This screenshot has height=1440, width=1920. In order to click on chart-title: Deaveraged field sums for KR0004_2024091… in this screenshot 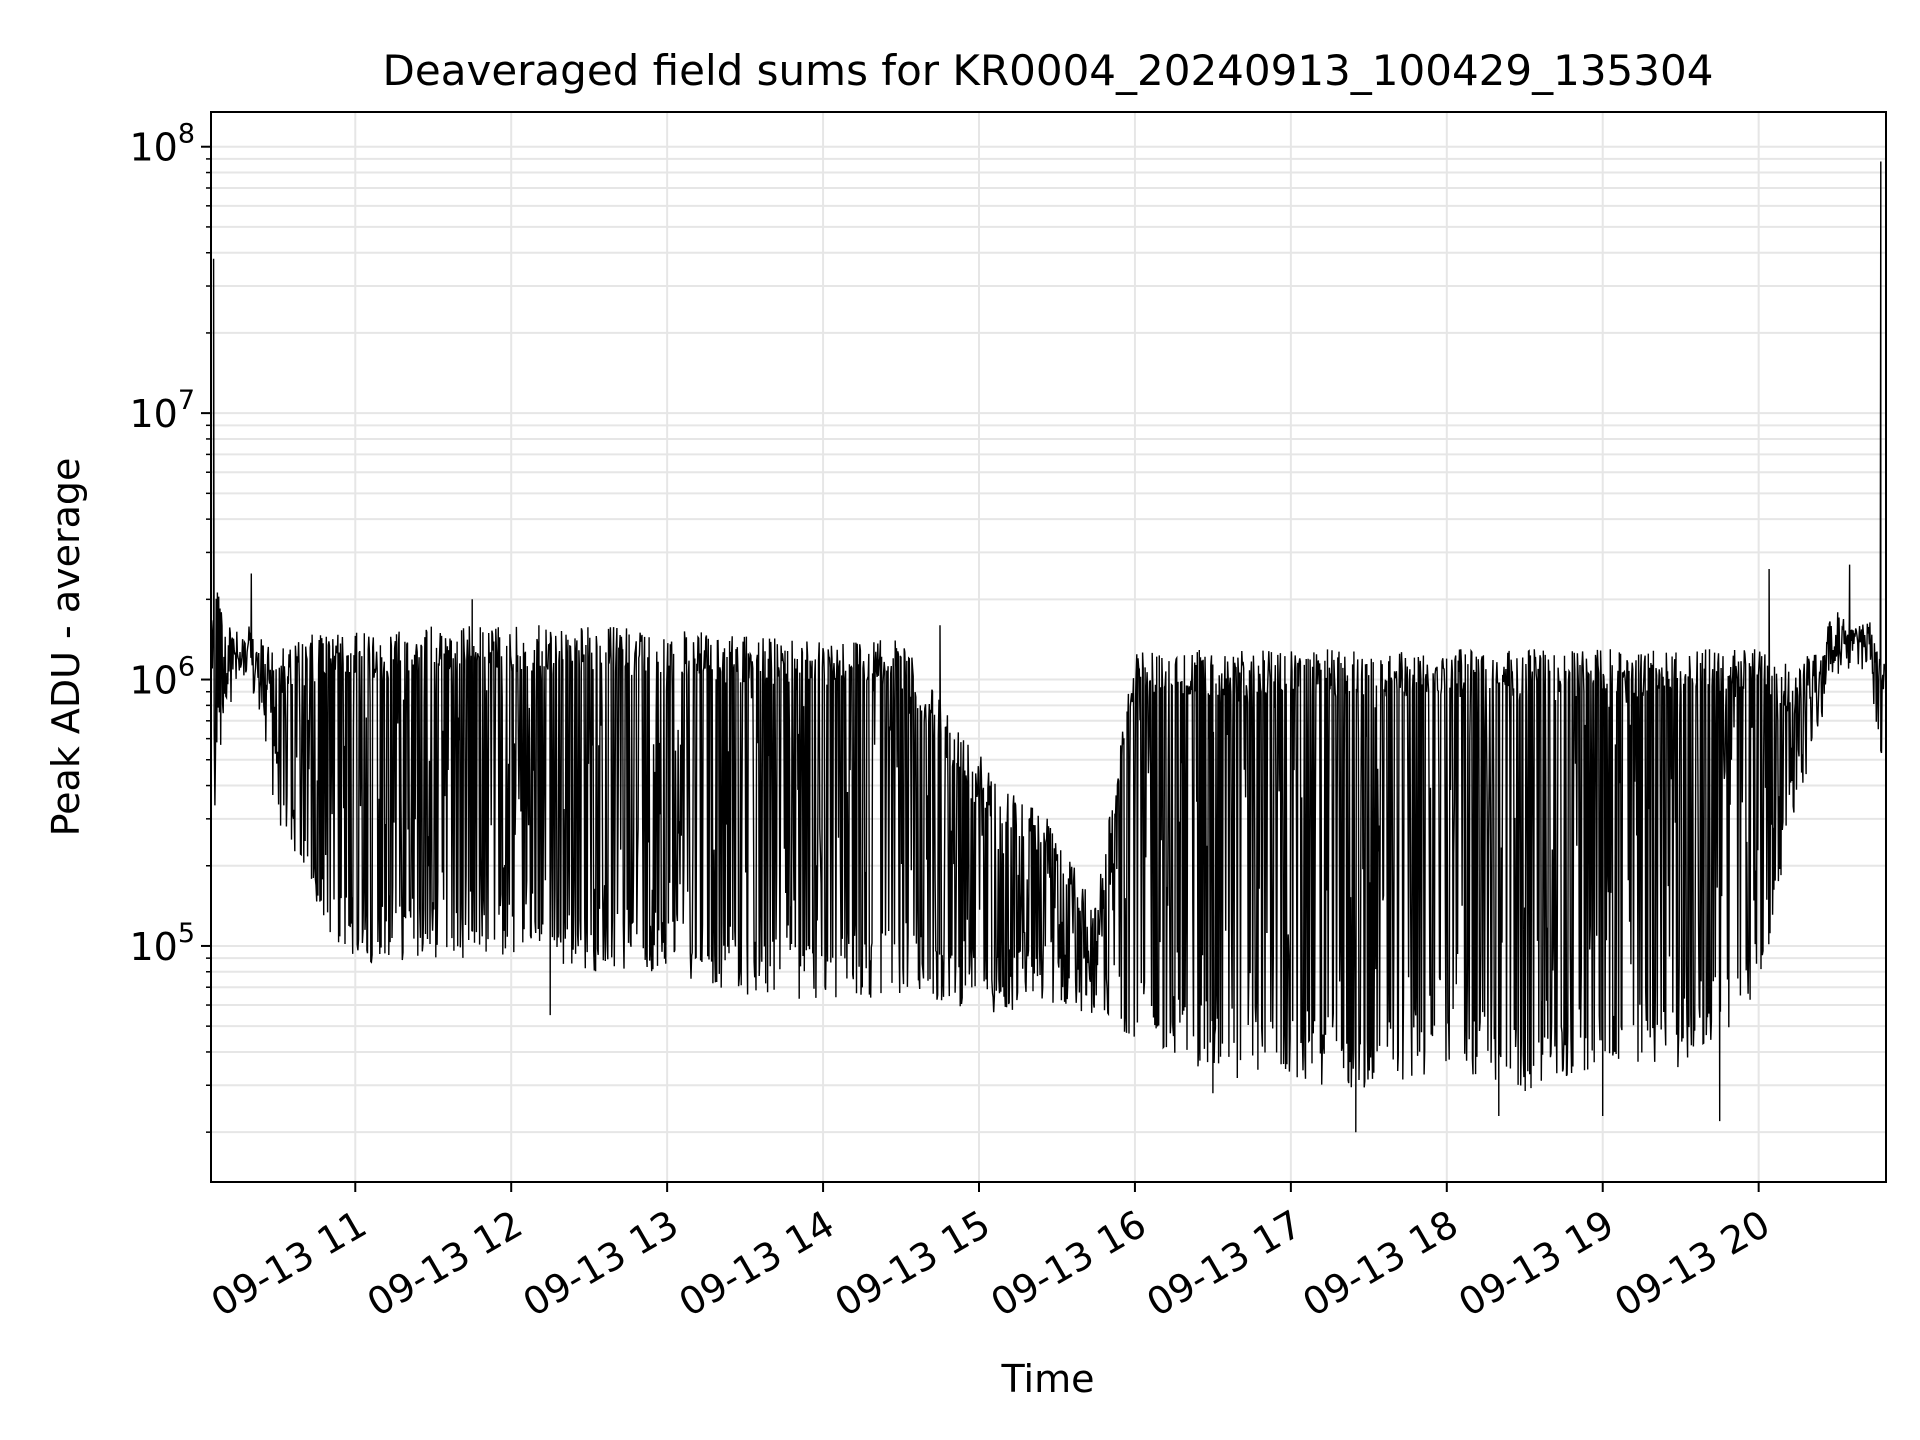, I will do `click(1048, 70)`.